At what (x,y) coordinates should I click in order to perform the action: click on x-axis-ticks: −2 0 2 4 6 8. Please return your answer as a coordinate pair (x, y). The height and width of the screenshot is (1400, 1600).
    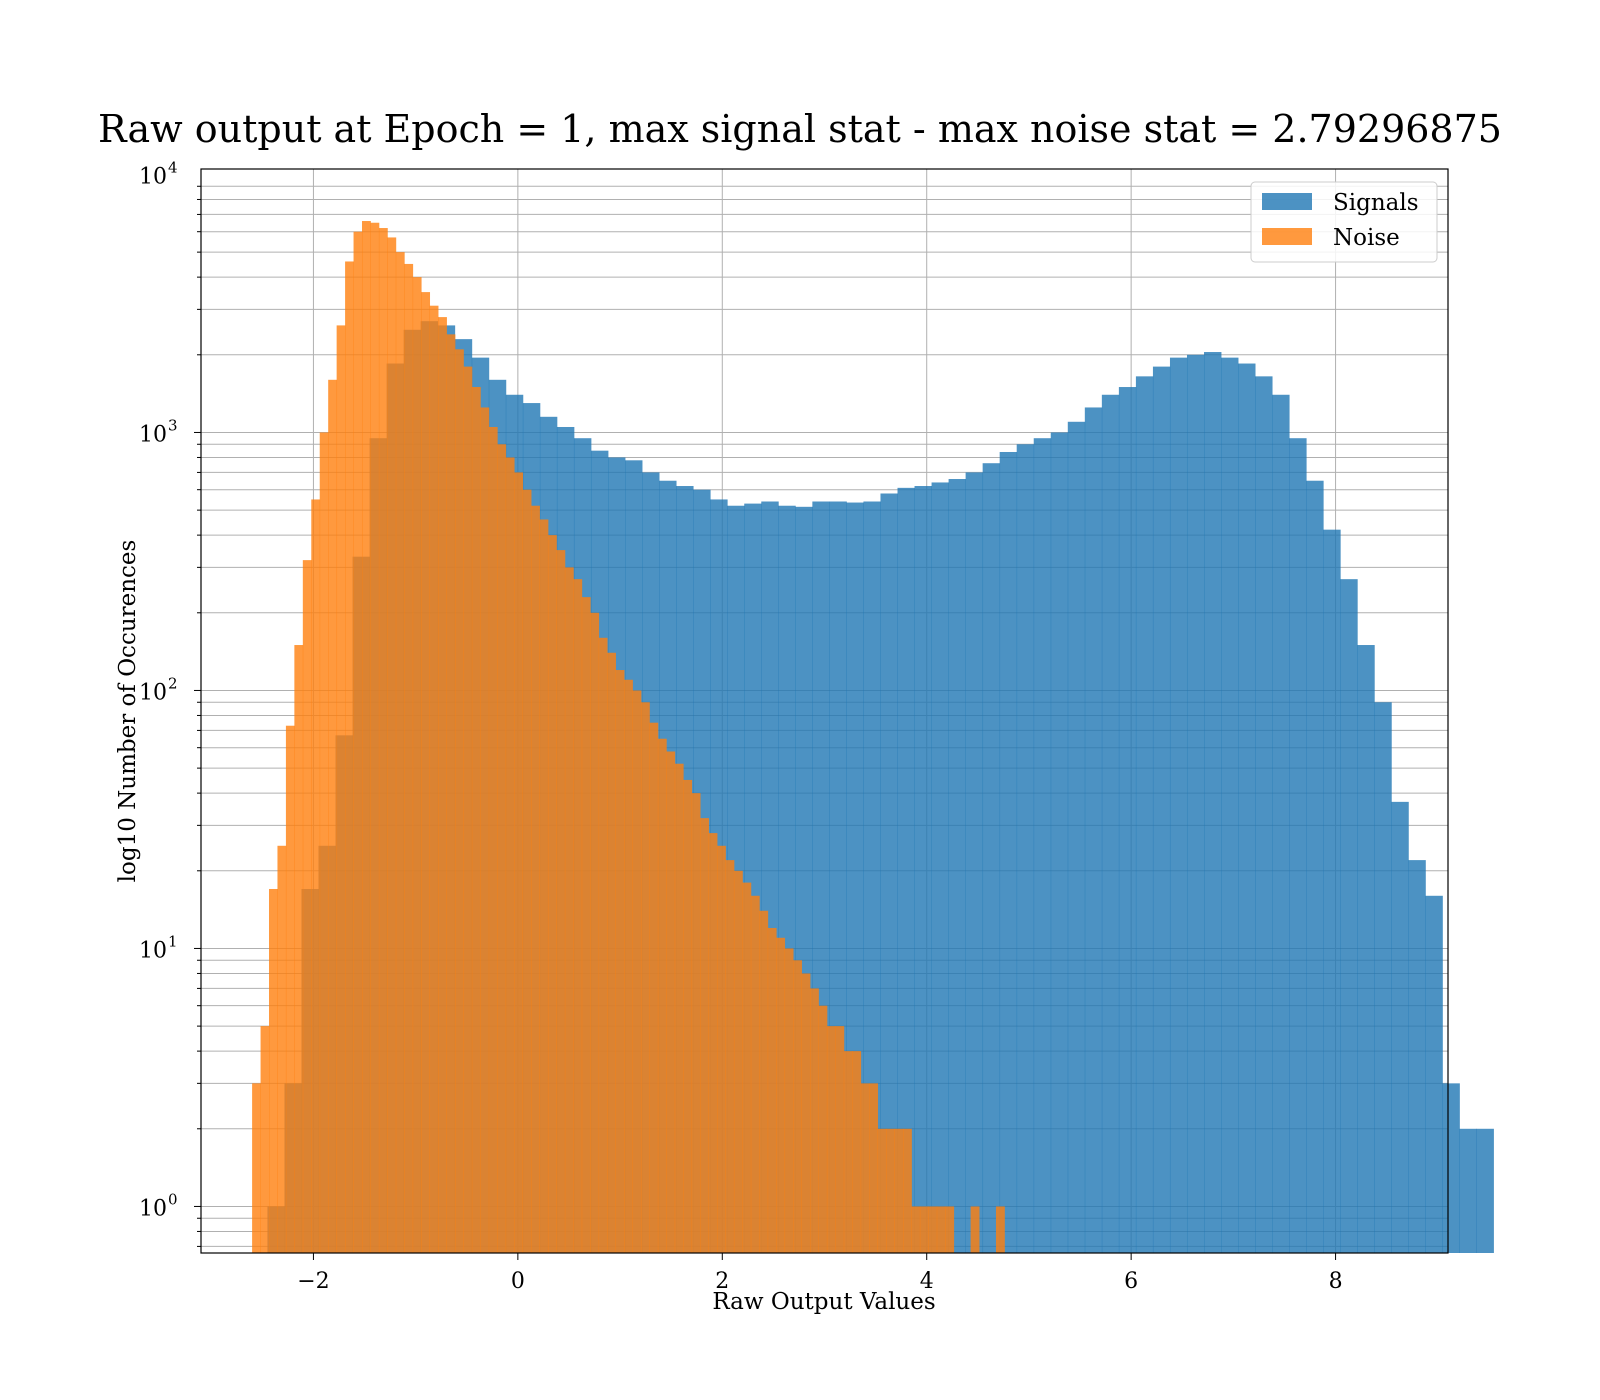
    Looking at the image, I should click on (820, 1273).